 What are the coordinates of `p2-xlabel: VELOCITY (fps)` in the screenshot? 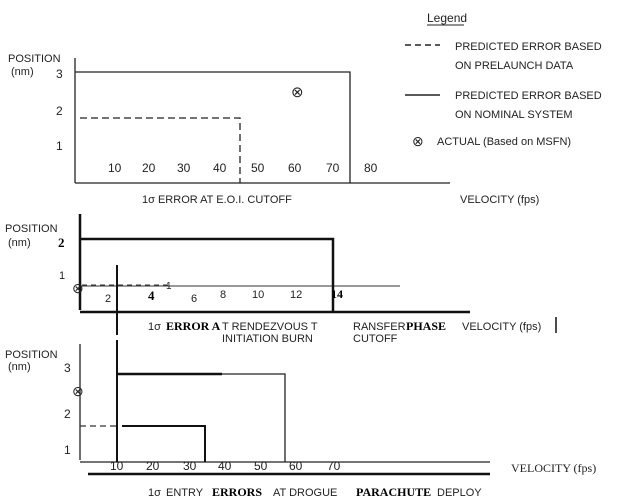 It's located at (501, 327).